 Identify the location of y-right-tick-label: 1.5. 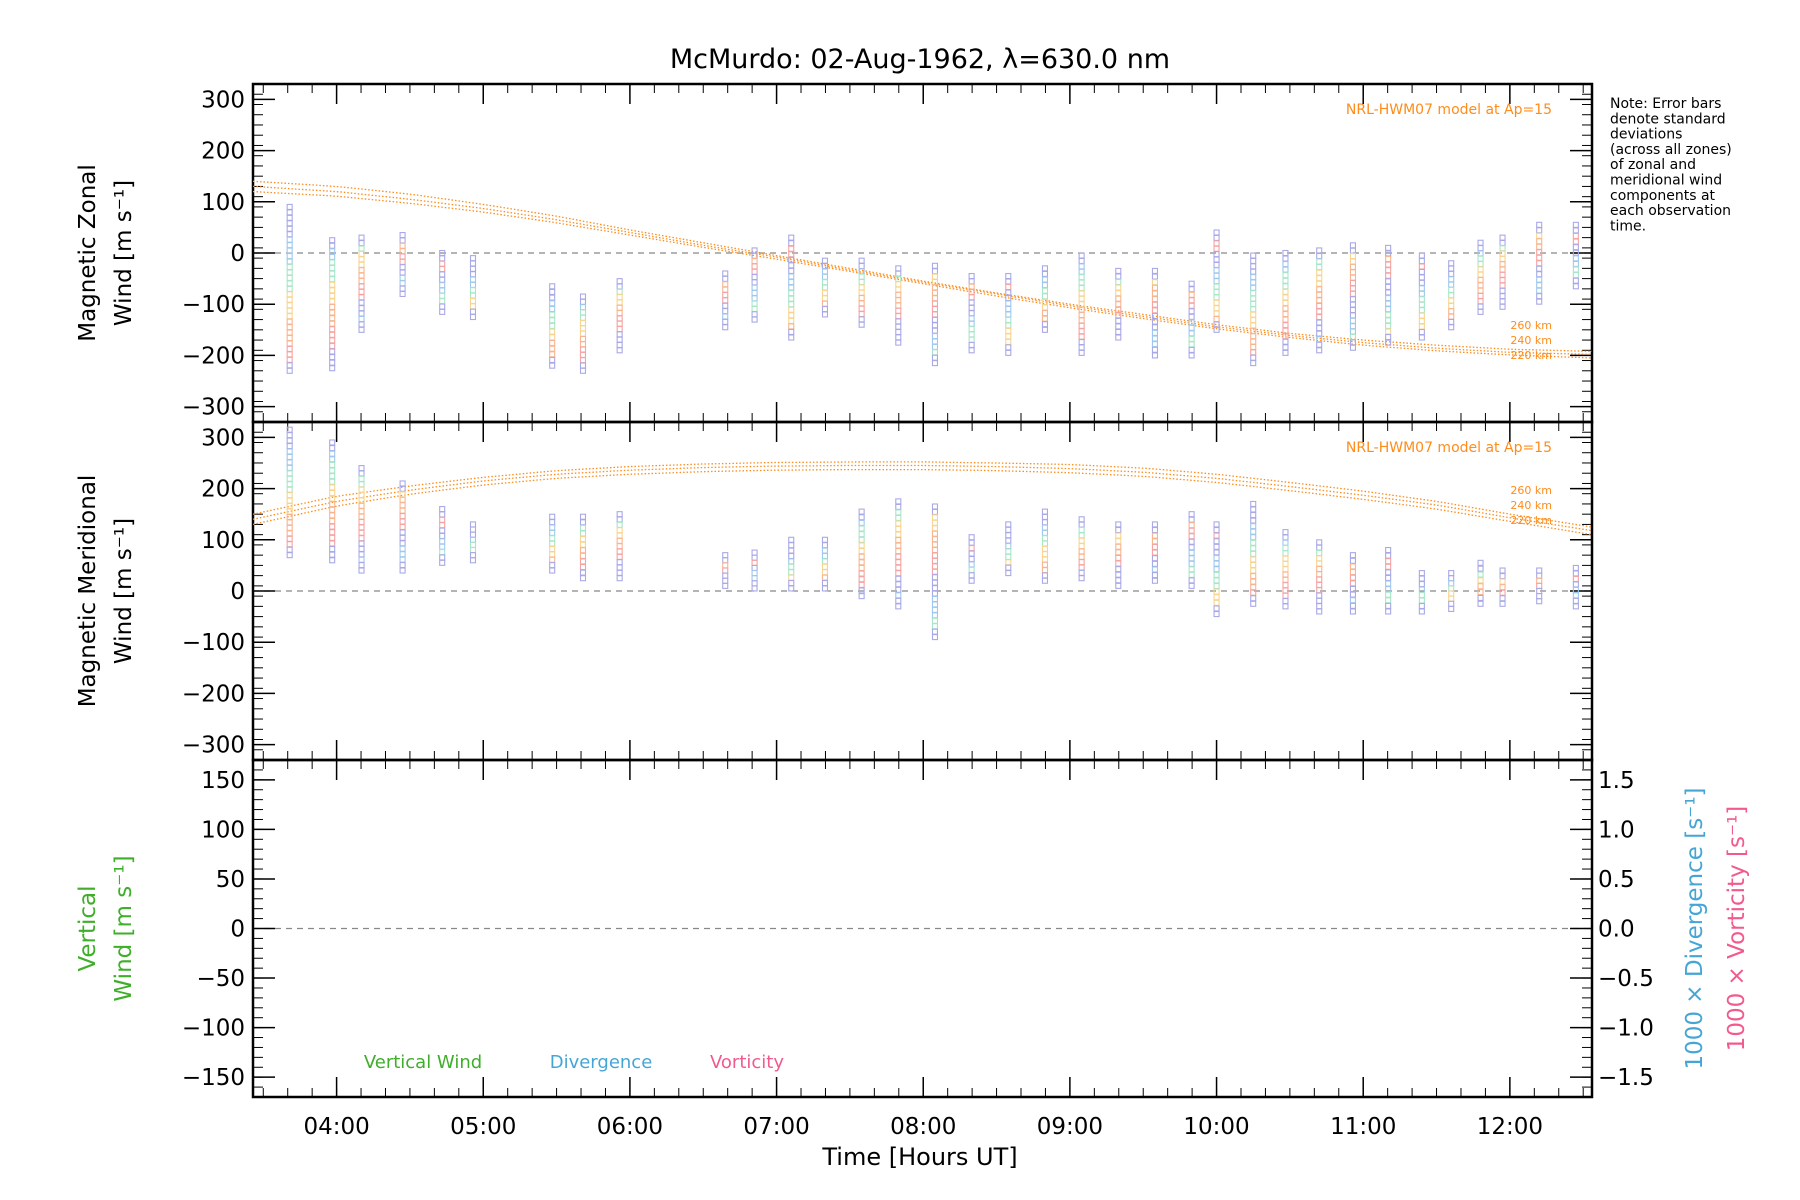
(1616, 781).